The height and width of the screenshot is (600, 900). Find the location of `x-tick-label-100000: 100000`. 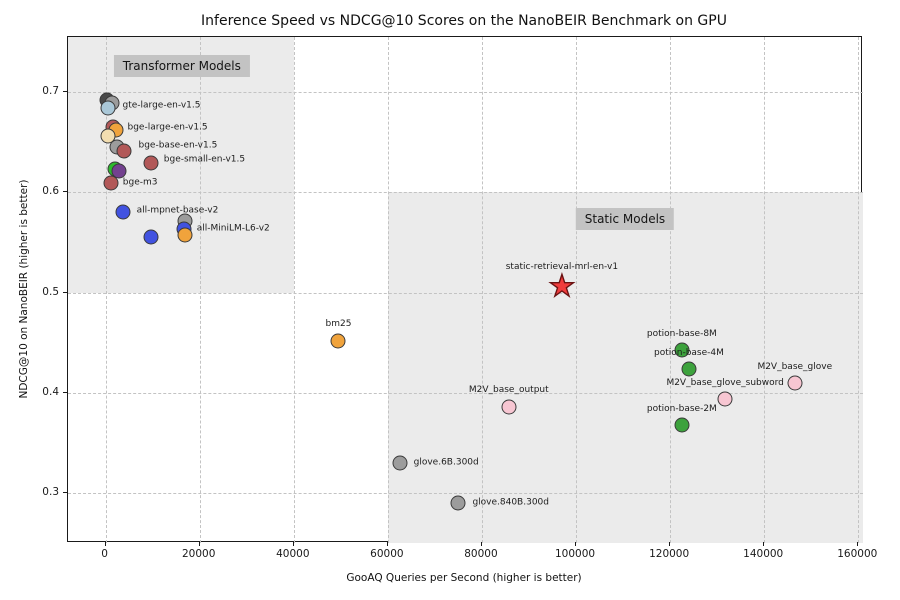

x-tick-label-100000: 100000 is located at coordinates (575, 554).